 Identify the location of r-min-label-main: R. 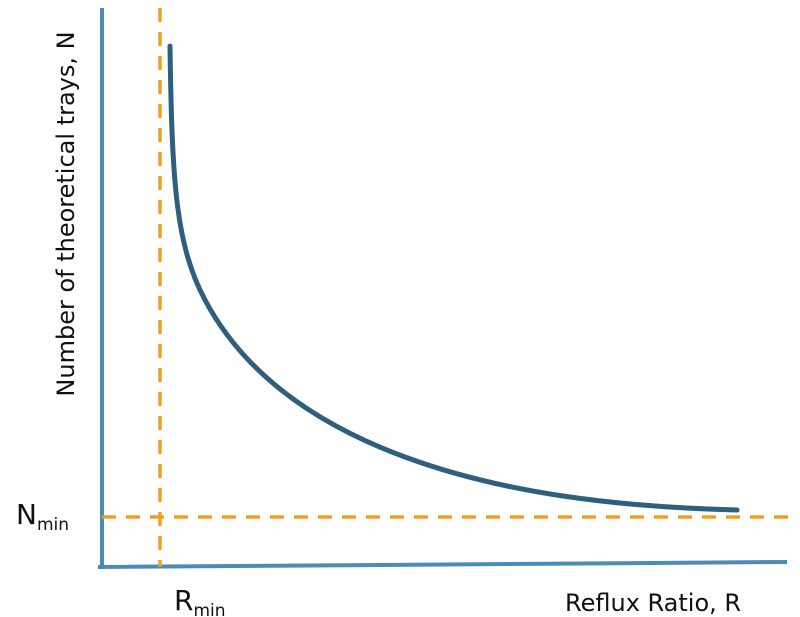
(183, 600).